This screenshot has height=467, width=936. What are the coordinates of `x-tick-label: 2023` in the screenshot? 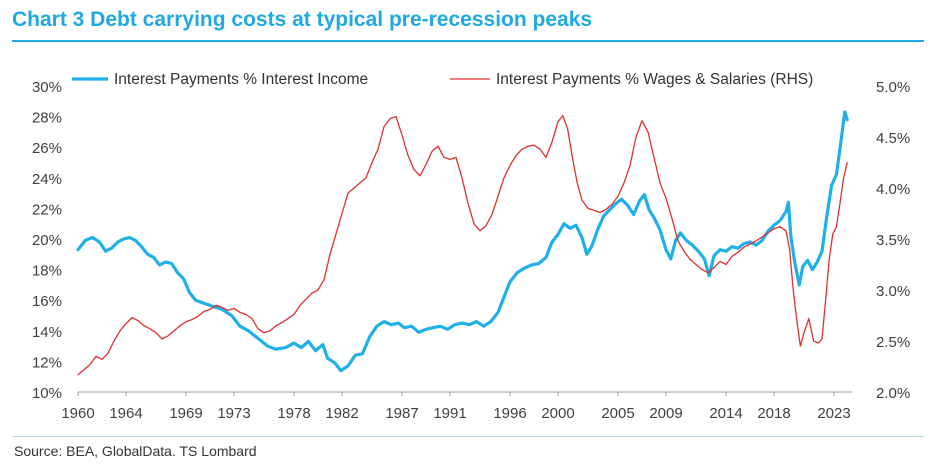 It's located at (833, 413).